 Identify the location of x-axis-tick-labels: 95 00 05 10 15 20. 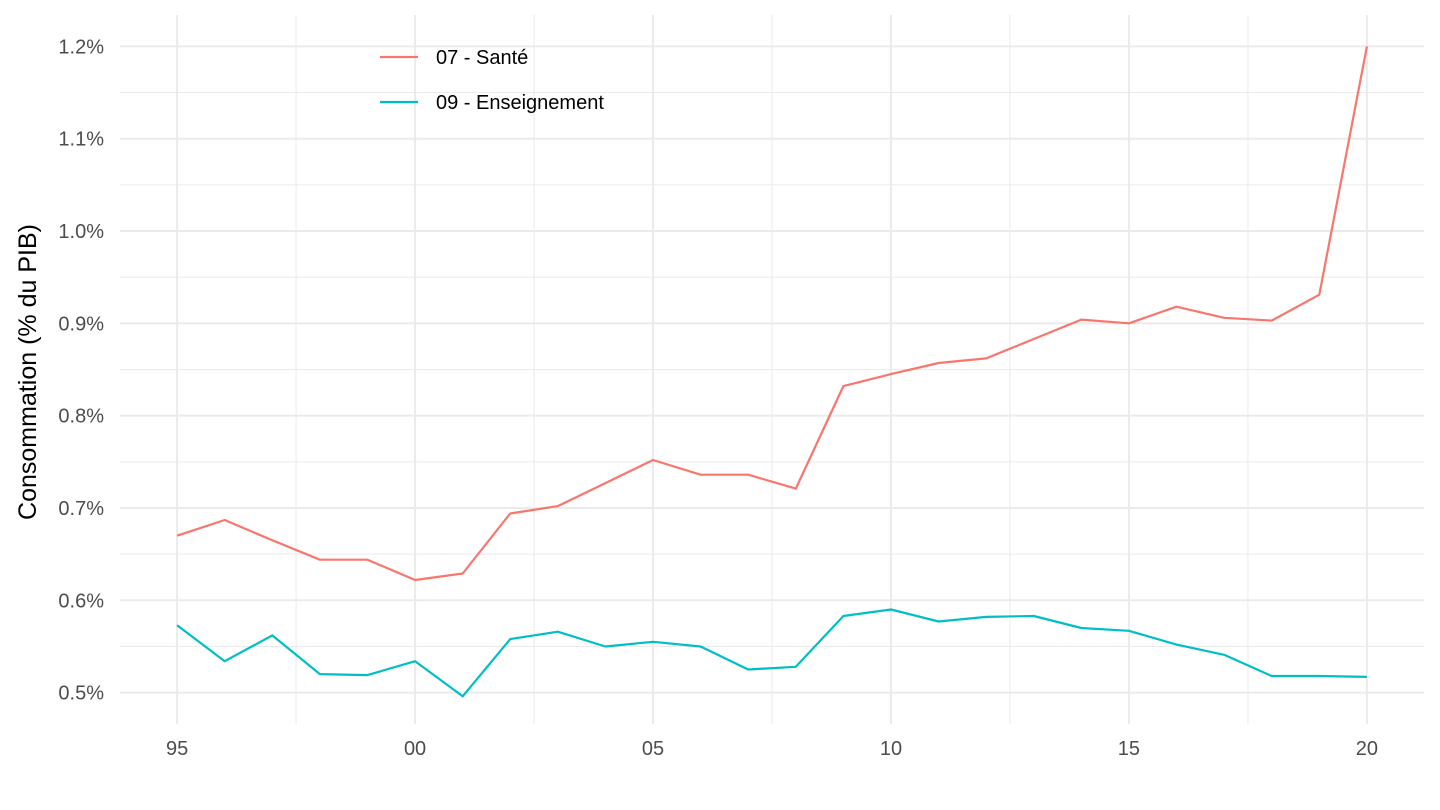
(772, 749).